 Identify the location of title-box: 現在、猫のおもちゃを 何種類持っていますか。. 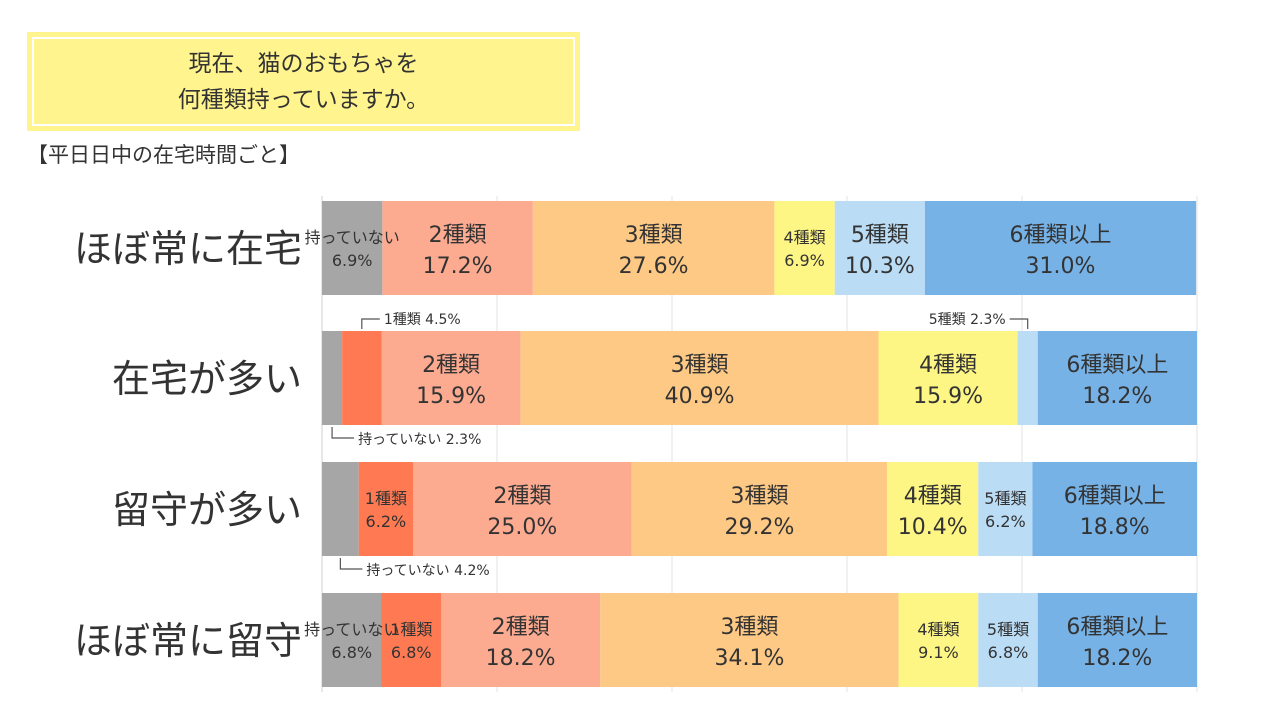
(303, 81).